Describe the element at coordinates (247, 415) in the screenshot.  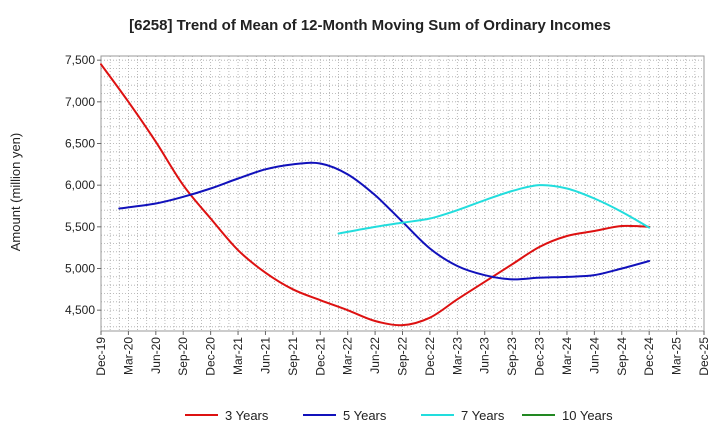
I see `legend-label-3-years: 3 Years` at that location.